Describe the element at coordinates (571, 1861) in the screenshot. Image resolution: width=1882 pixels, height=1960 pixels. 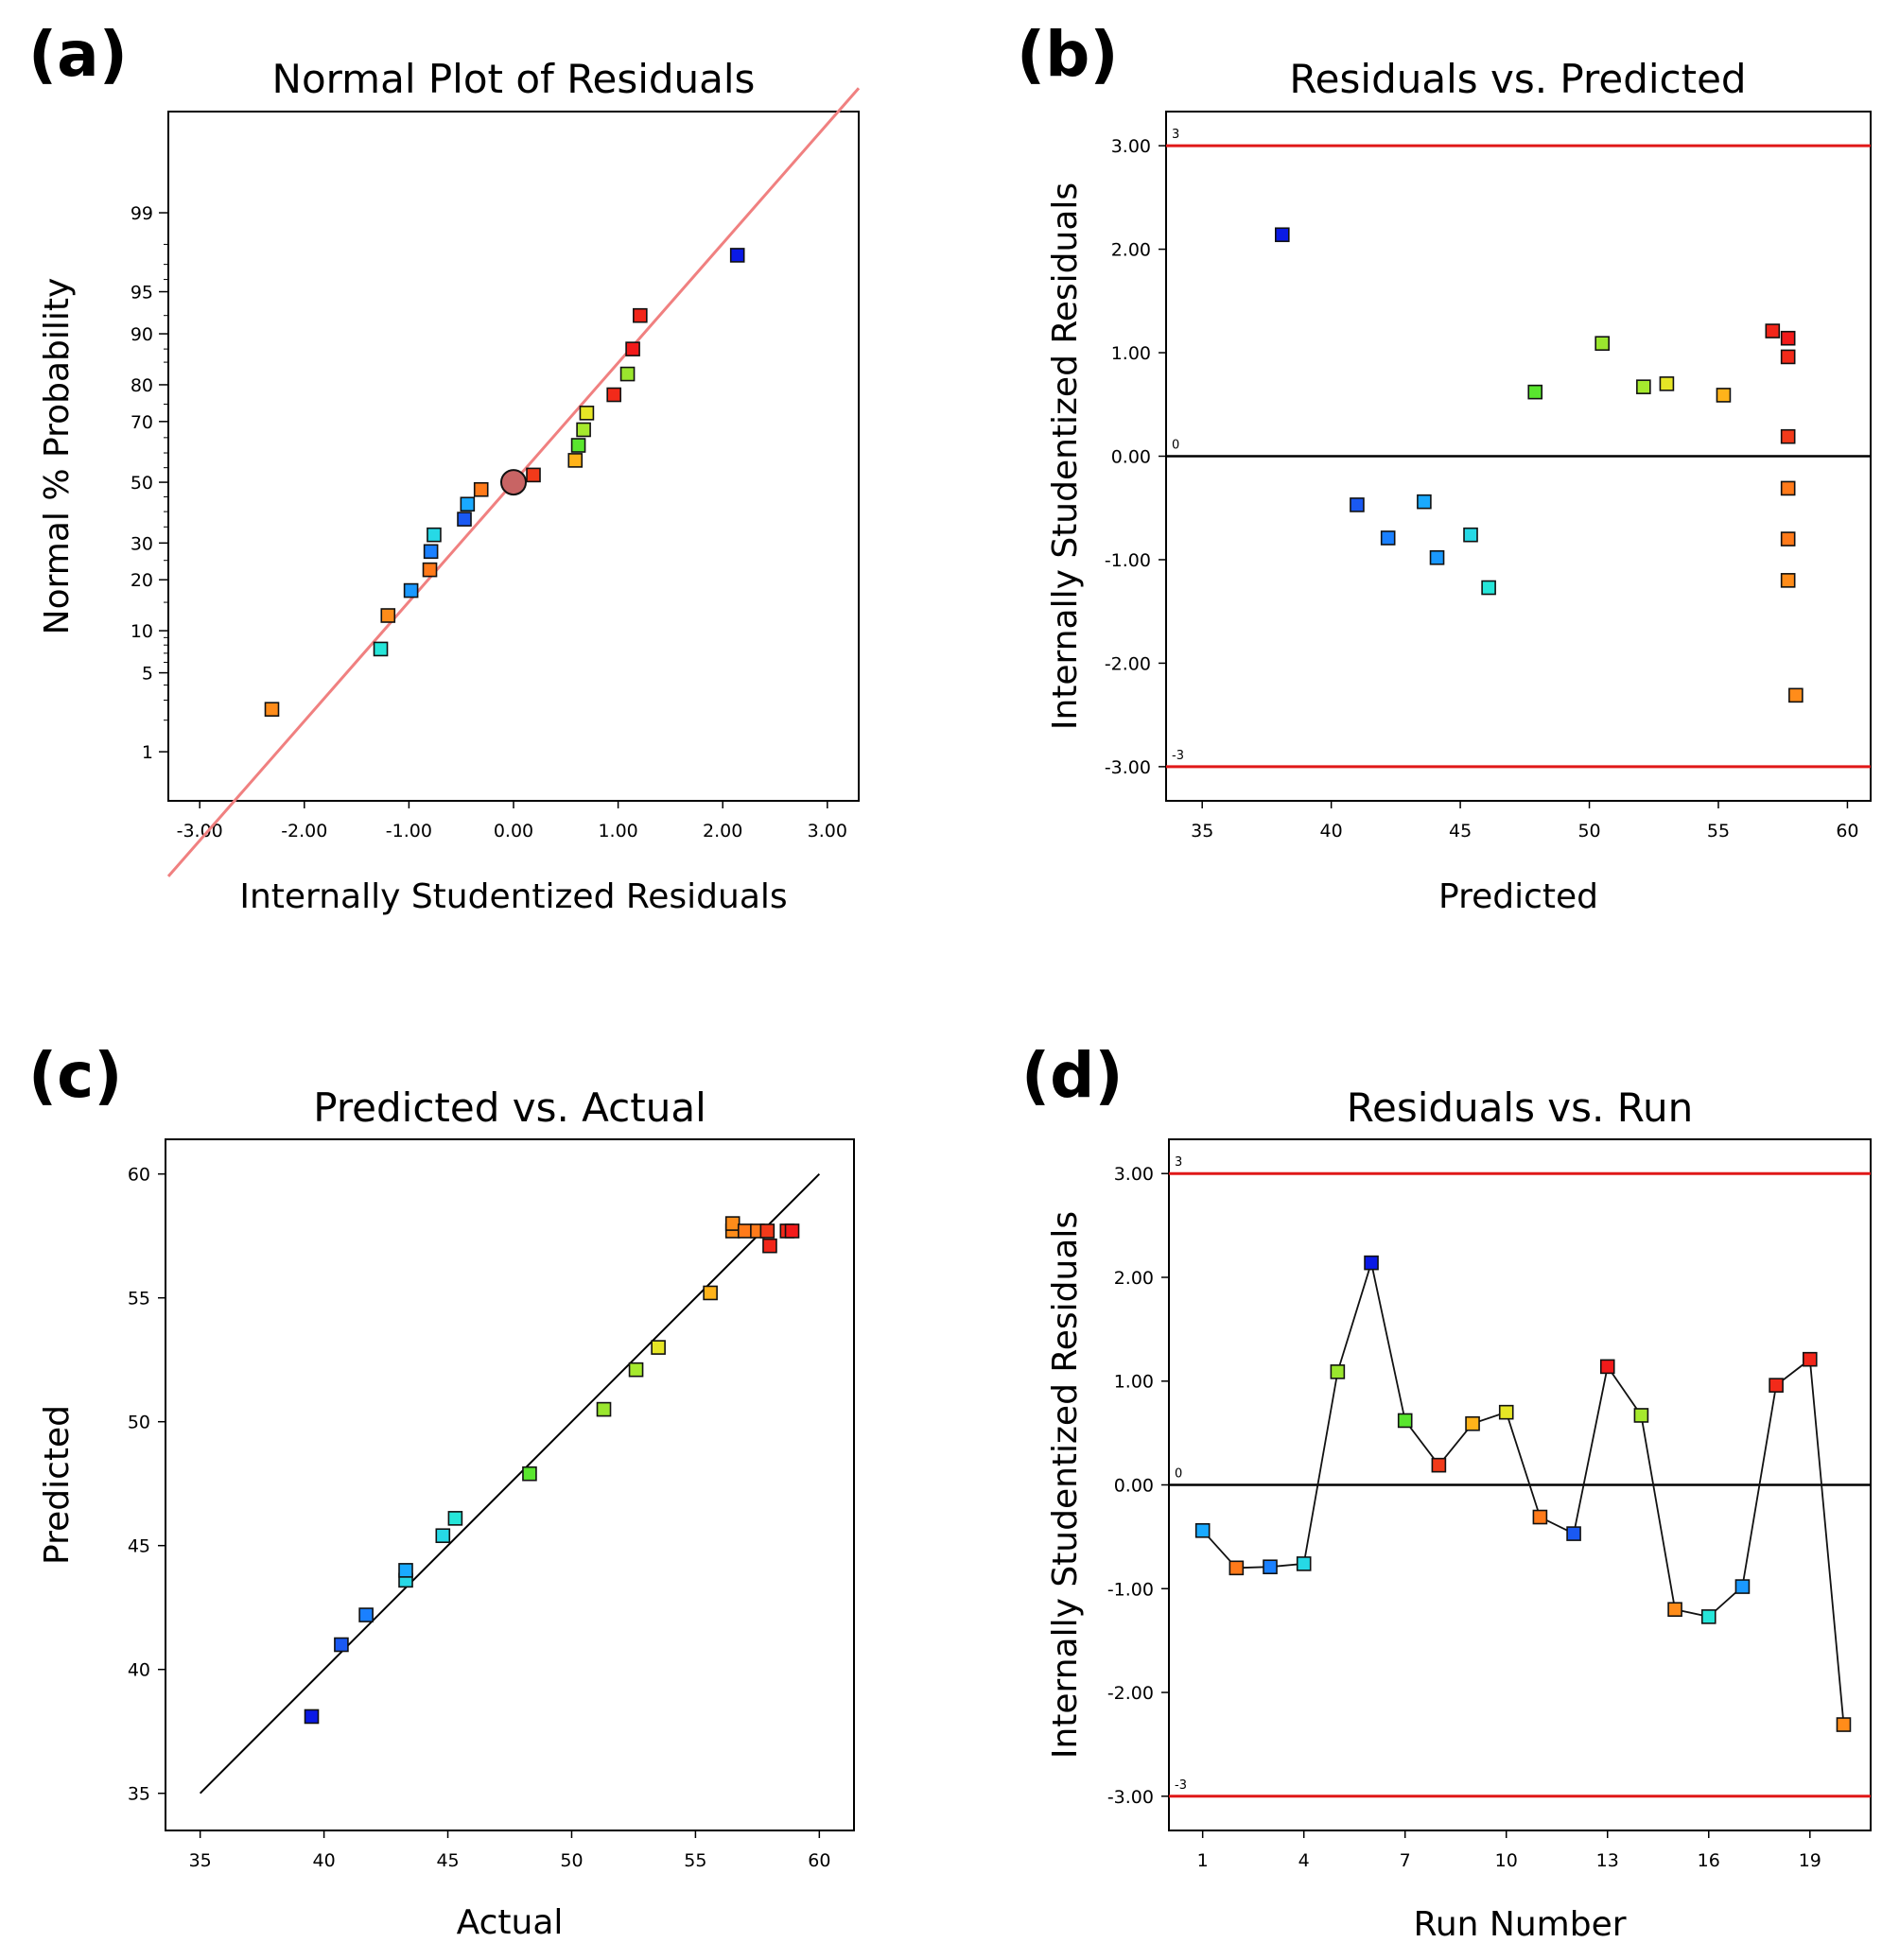
I see `x-tick-label: 50` at that location.